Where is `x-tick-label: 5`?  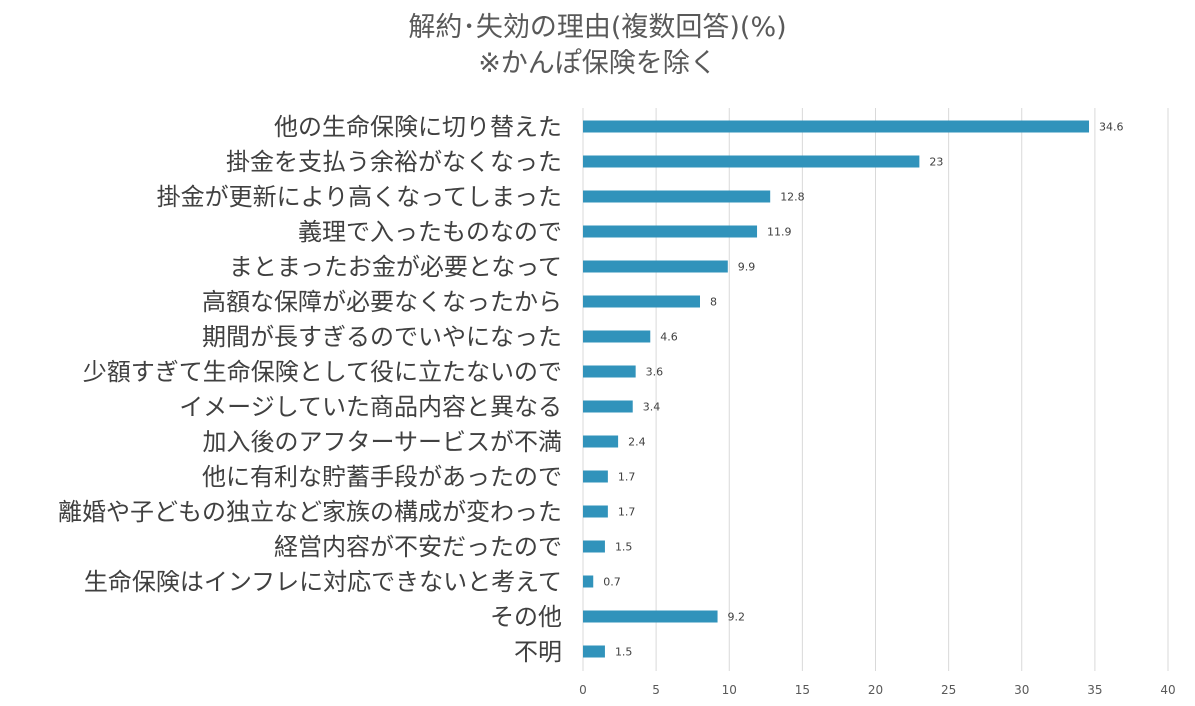 x-tick-label: 5 is located at coordinates (656, 690).